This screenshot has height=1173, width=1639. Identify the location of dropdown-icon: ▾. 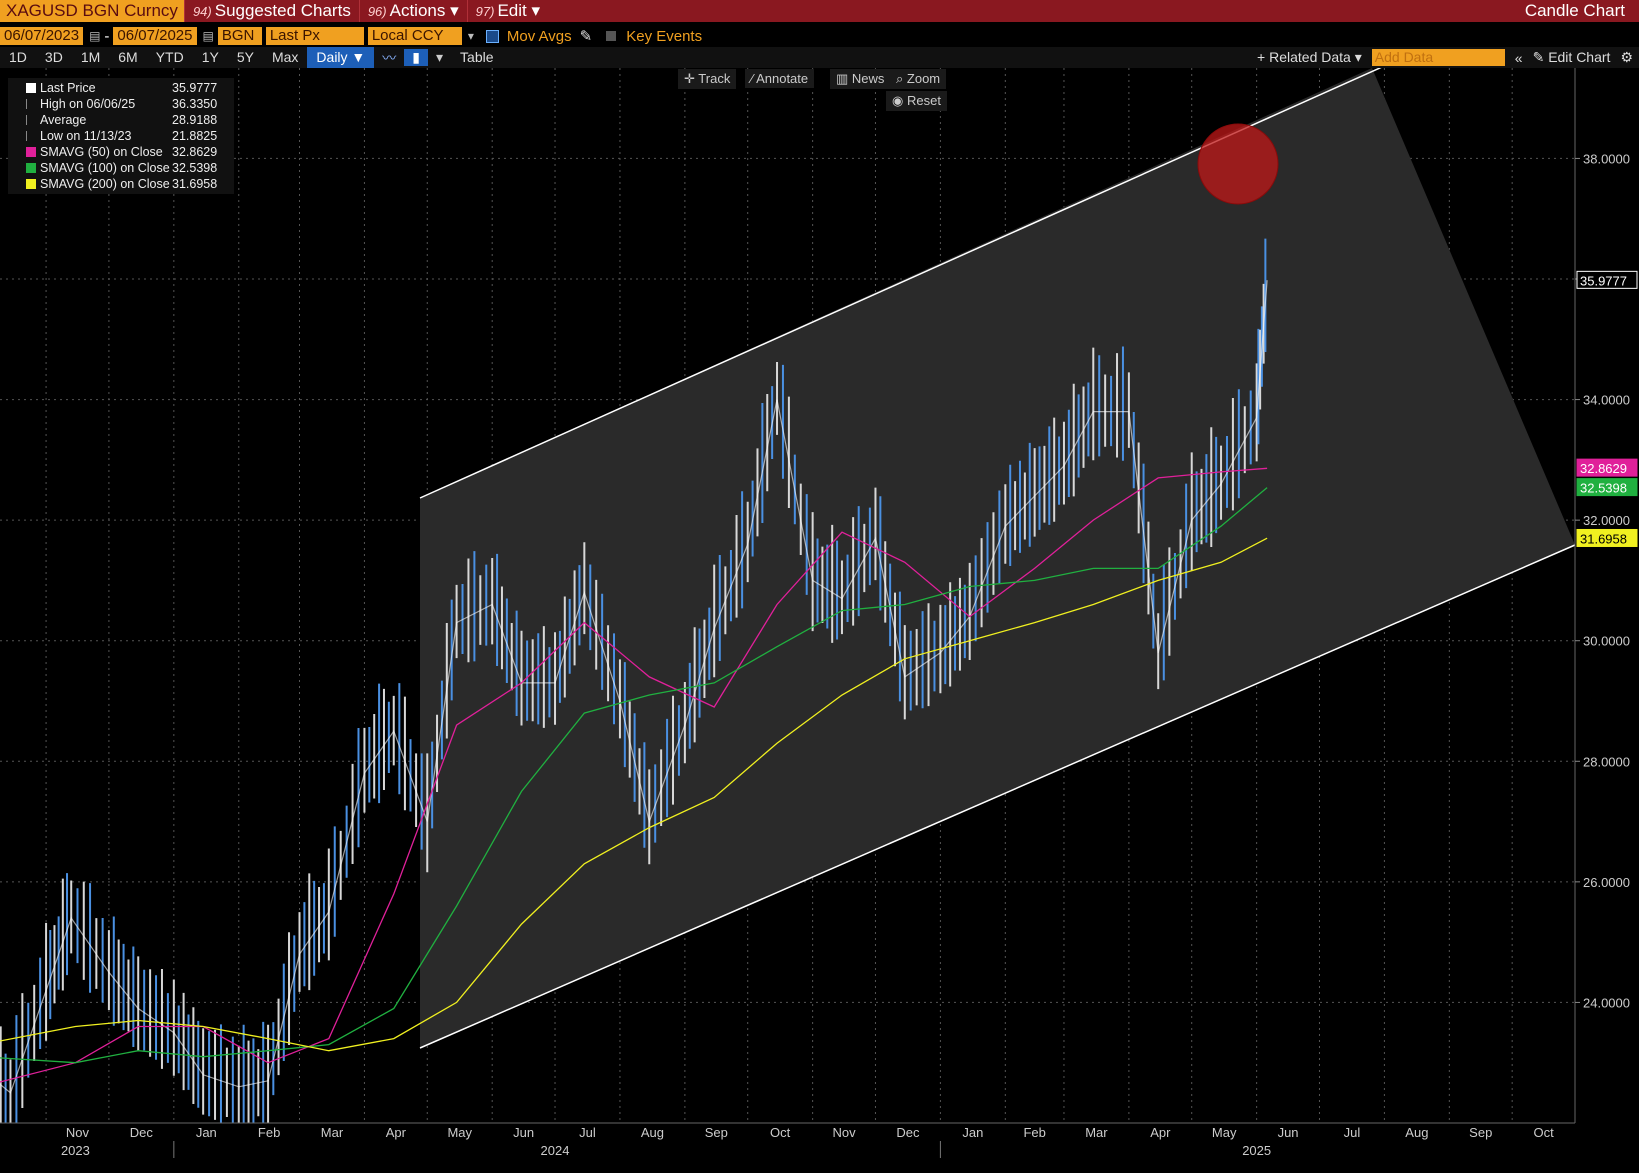
(470, 36).